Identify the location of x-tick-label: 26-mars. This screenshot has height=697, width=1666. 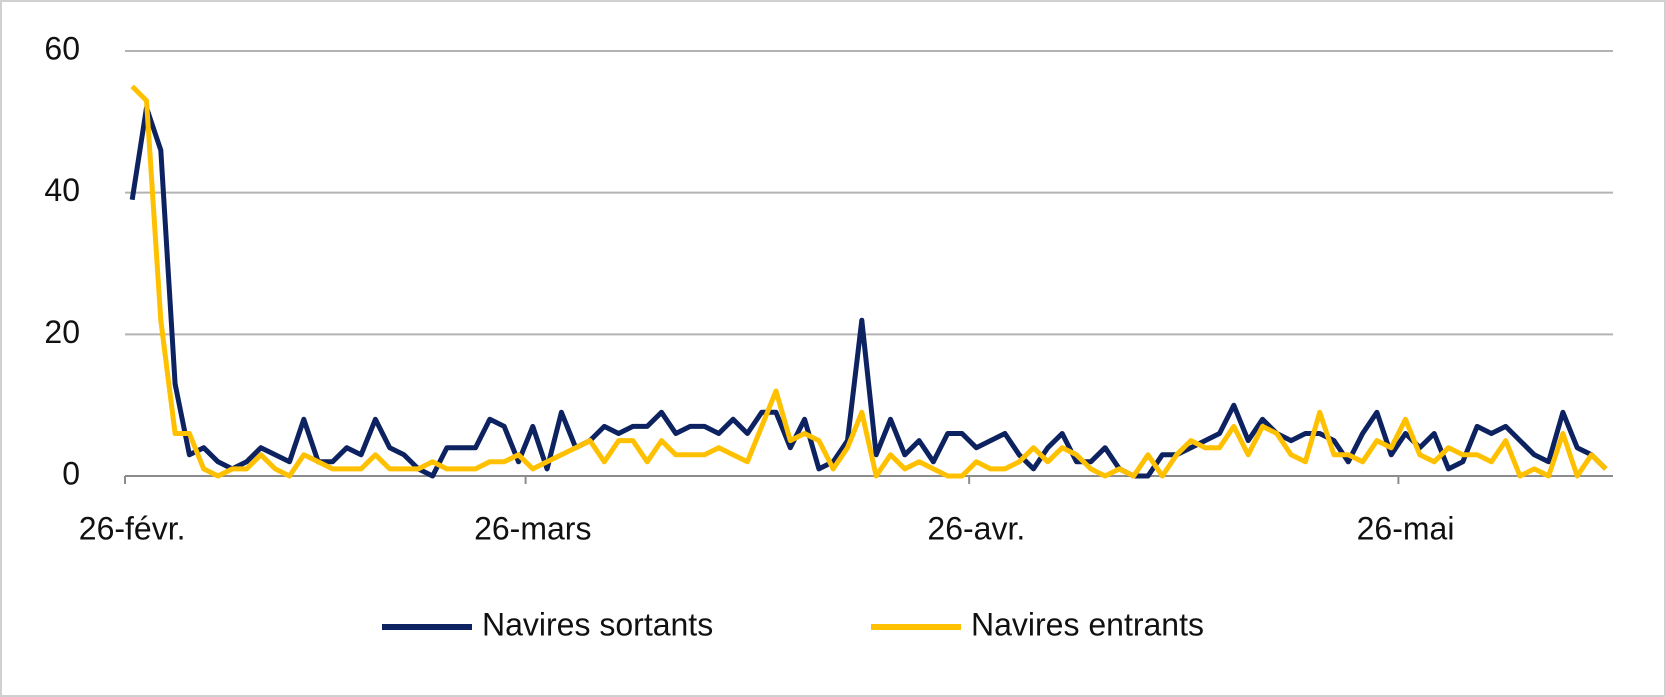
(532, 528).